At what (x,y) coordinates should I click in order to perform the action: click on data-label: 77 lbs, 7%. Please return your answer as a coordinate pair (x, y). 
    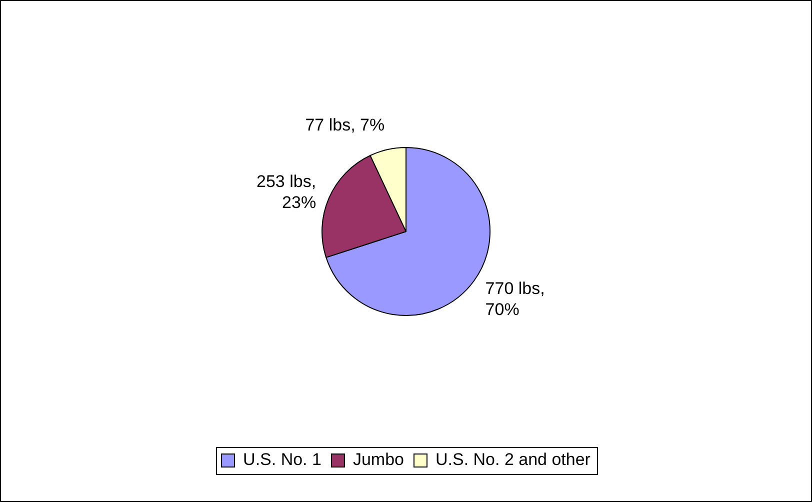
    Looking at the image, I should click on (345, 125).